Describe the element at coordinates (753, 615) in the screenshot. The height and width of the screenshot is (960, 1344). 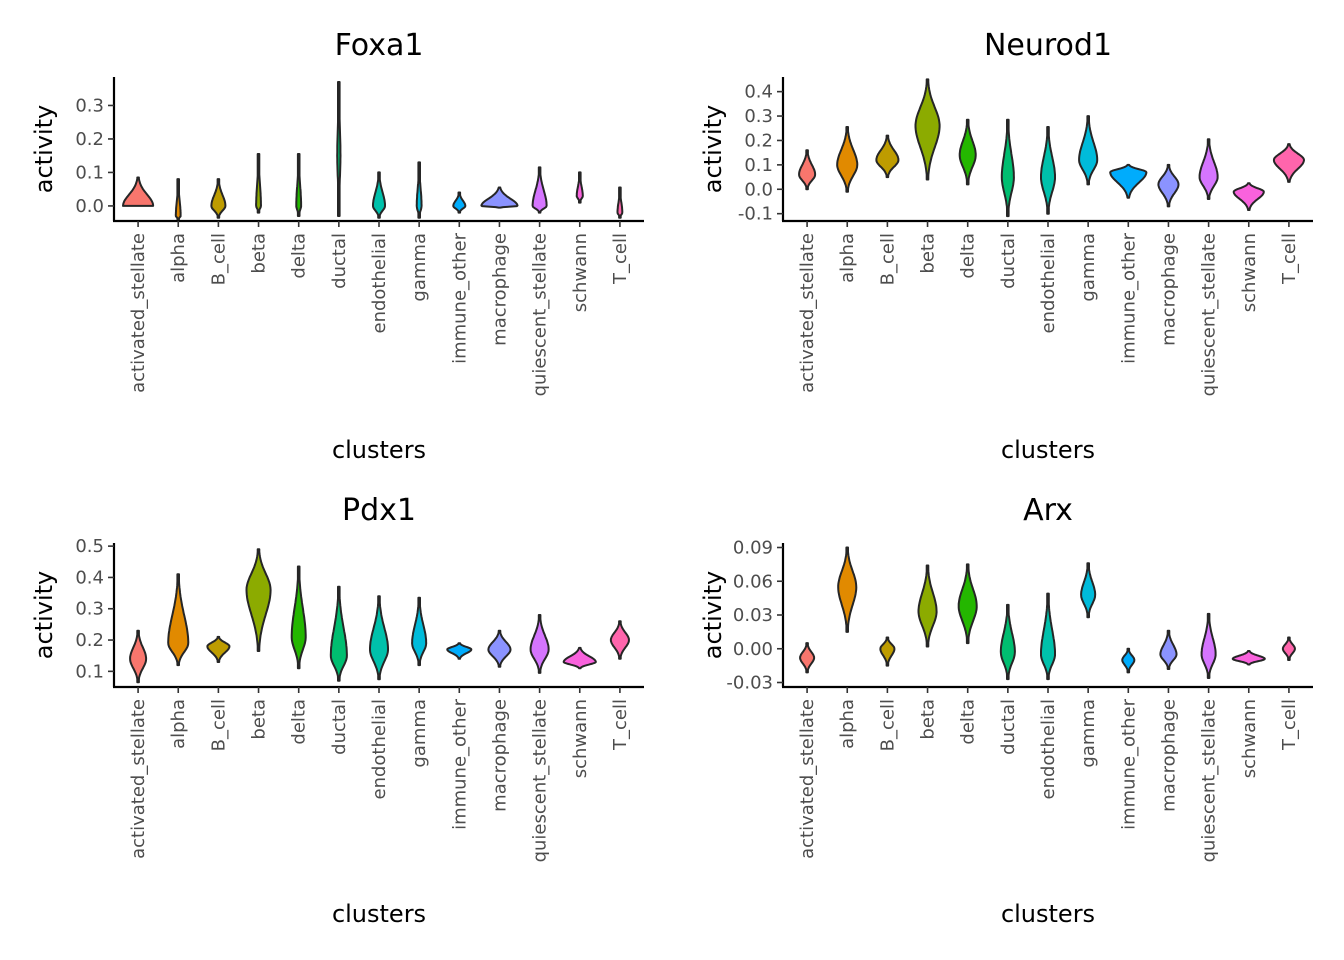
I see `y-tick-label: 0.03` at that location.